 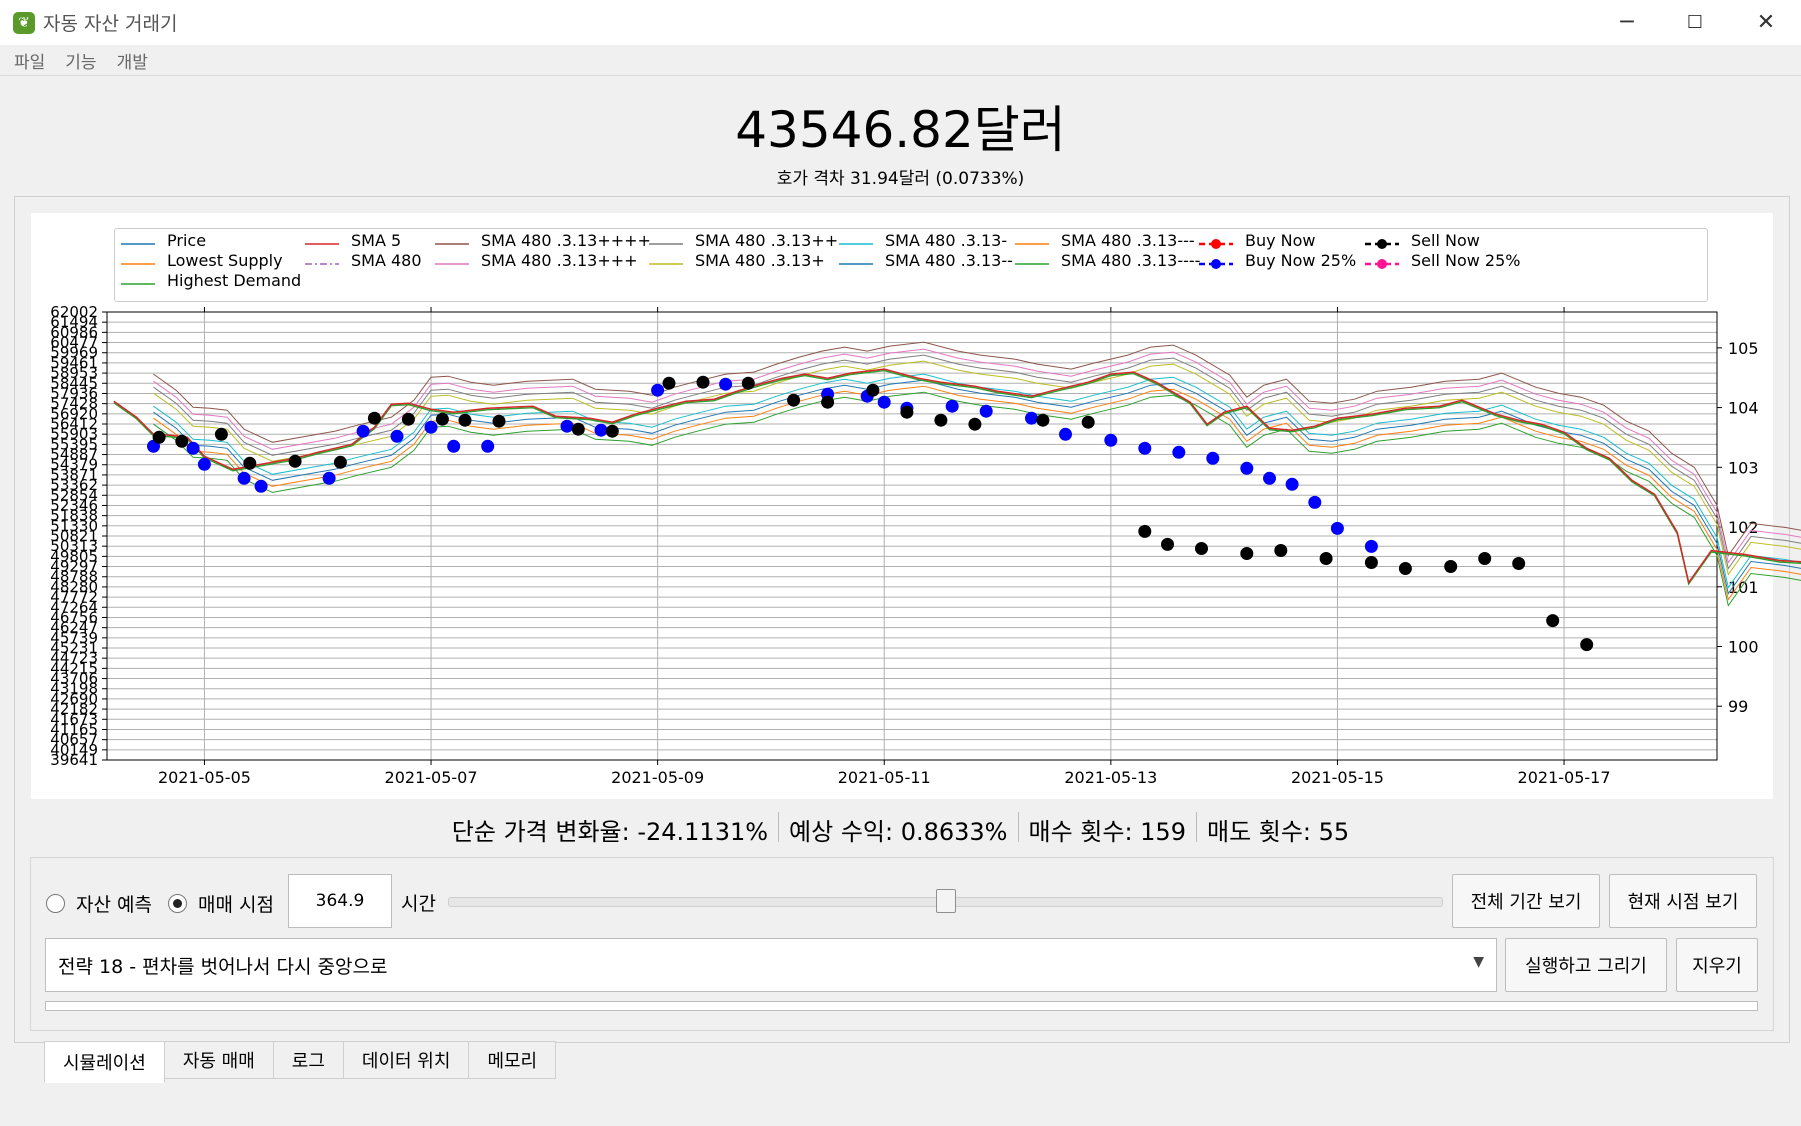 I want to click on legend-item: SMA 480 .3.13+, so click(x=737, y=260).